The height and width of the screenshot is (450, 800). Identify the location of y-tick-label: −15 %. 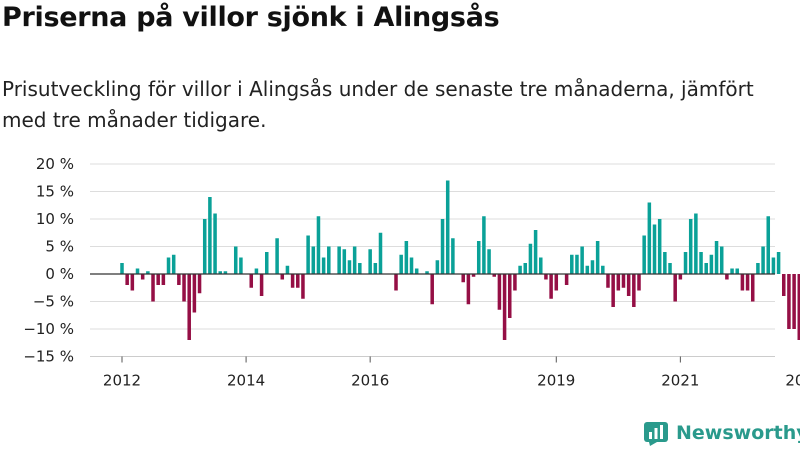
(48, 357).